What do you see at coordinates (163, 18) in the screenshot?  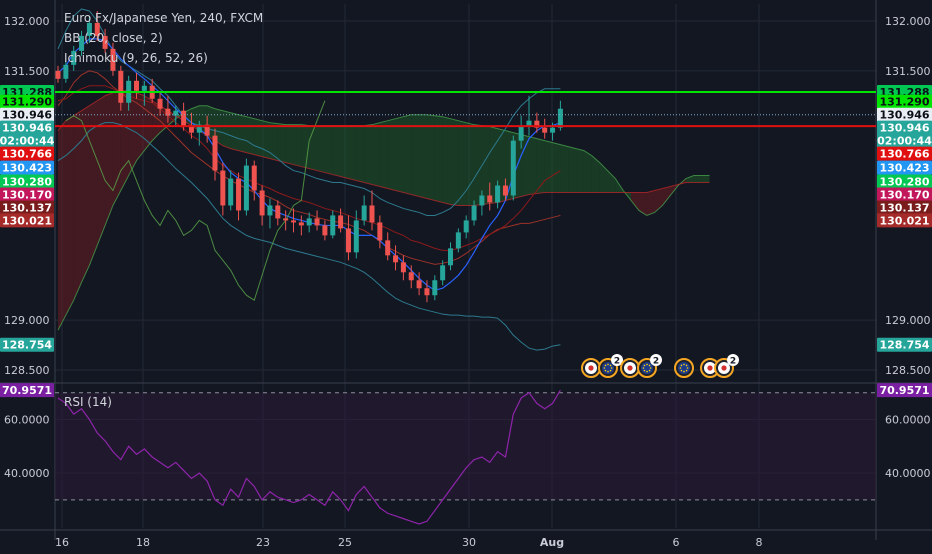 I see `chart-title: Euro Fx/Japanese Yen, 240, FXCM` at bounding box center [163, 18].